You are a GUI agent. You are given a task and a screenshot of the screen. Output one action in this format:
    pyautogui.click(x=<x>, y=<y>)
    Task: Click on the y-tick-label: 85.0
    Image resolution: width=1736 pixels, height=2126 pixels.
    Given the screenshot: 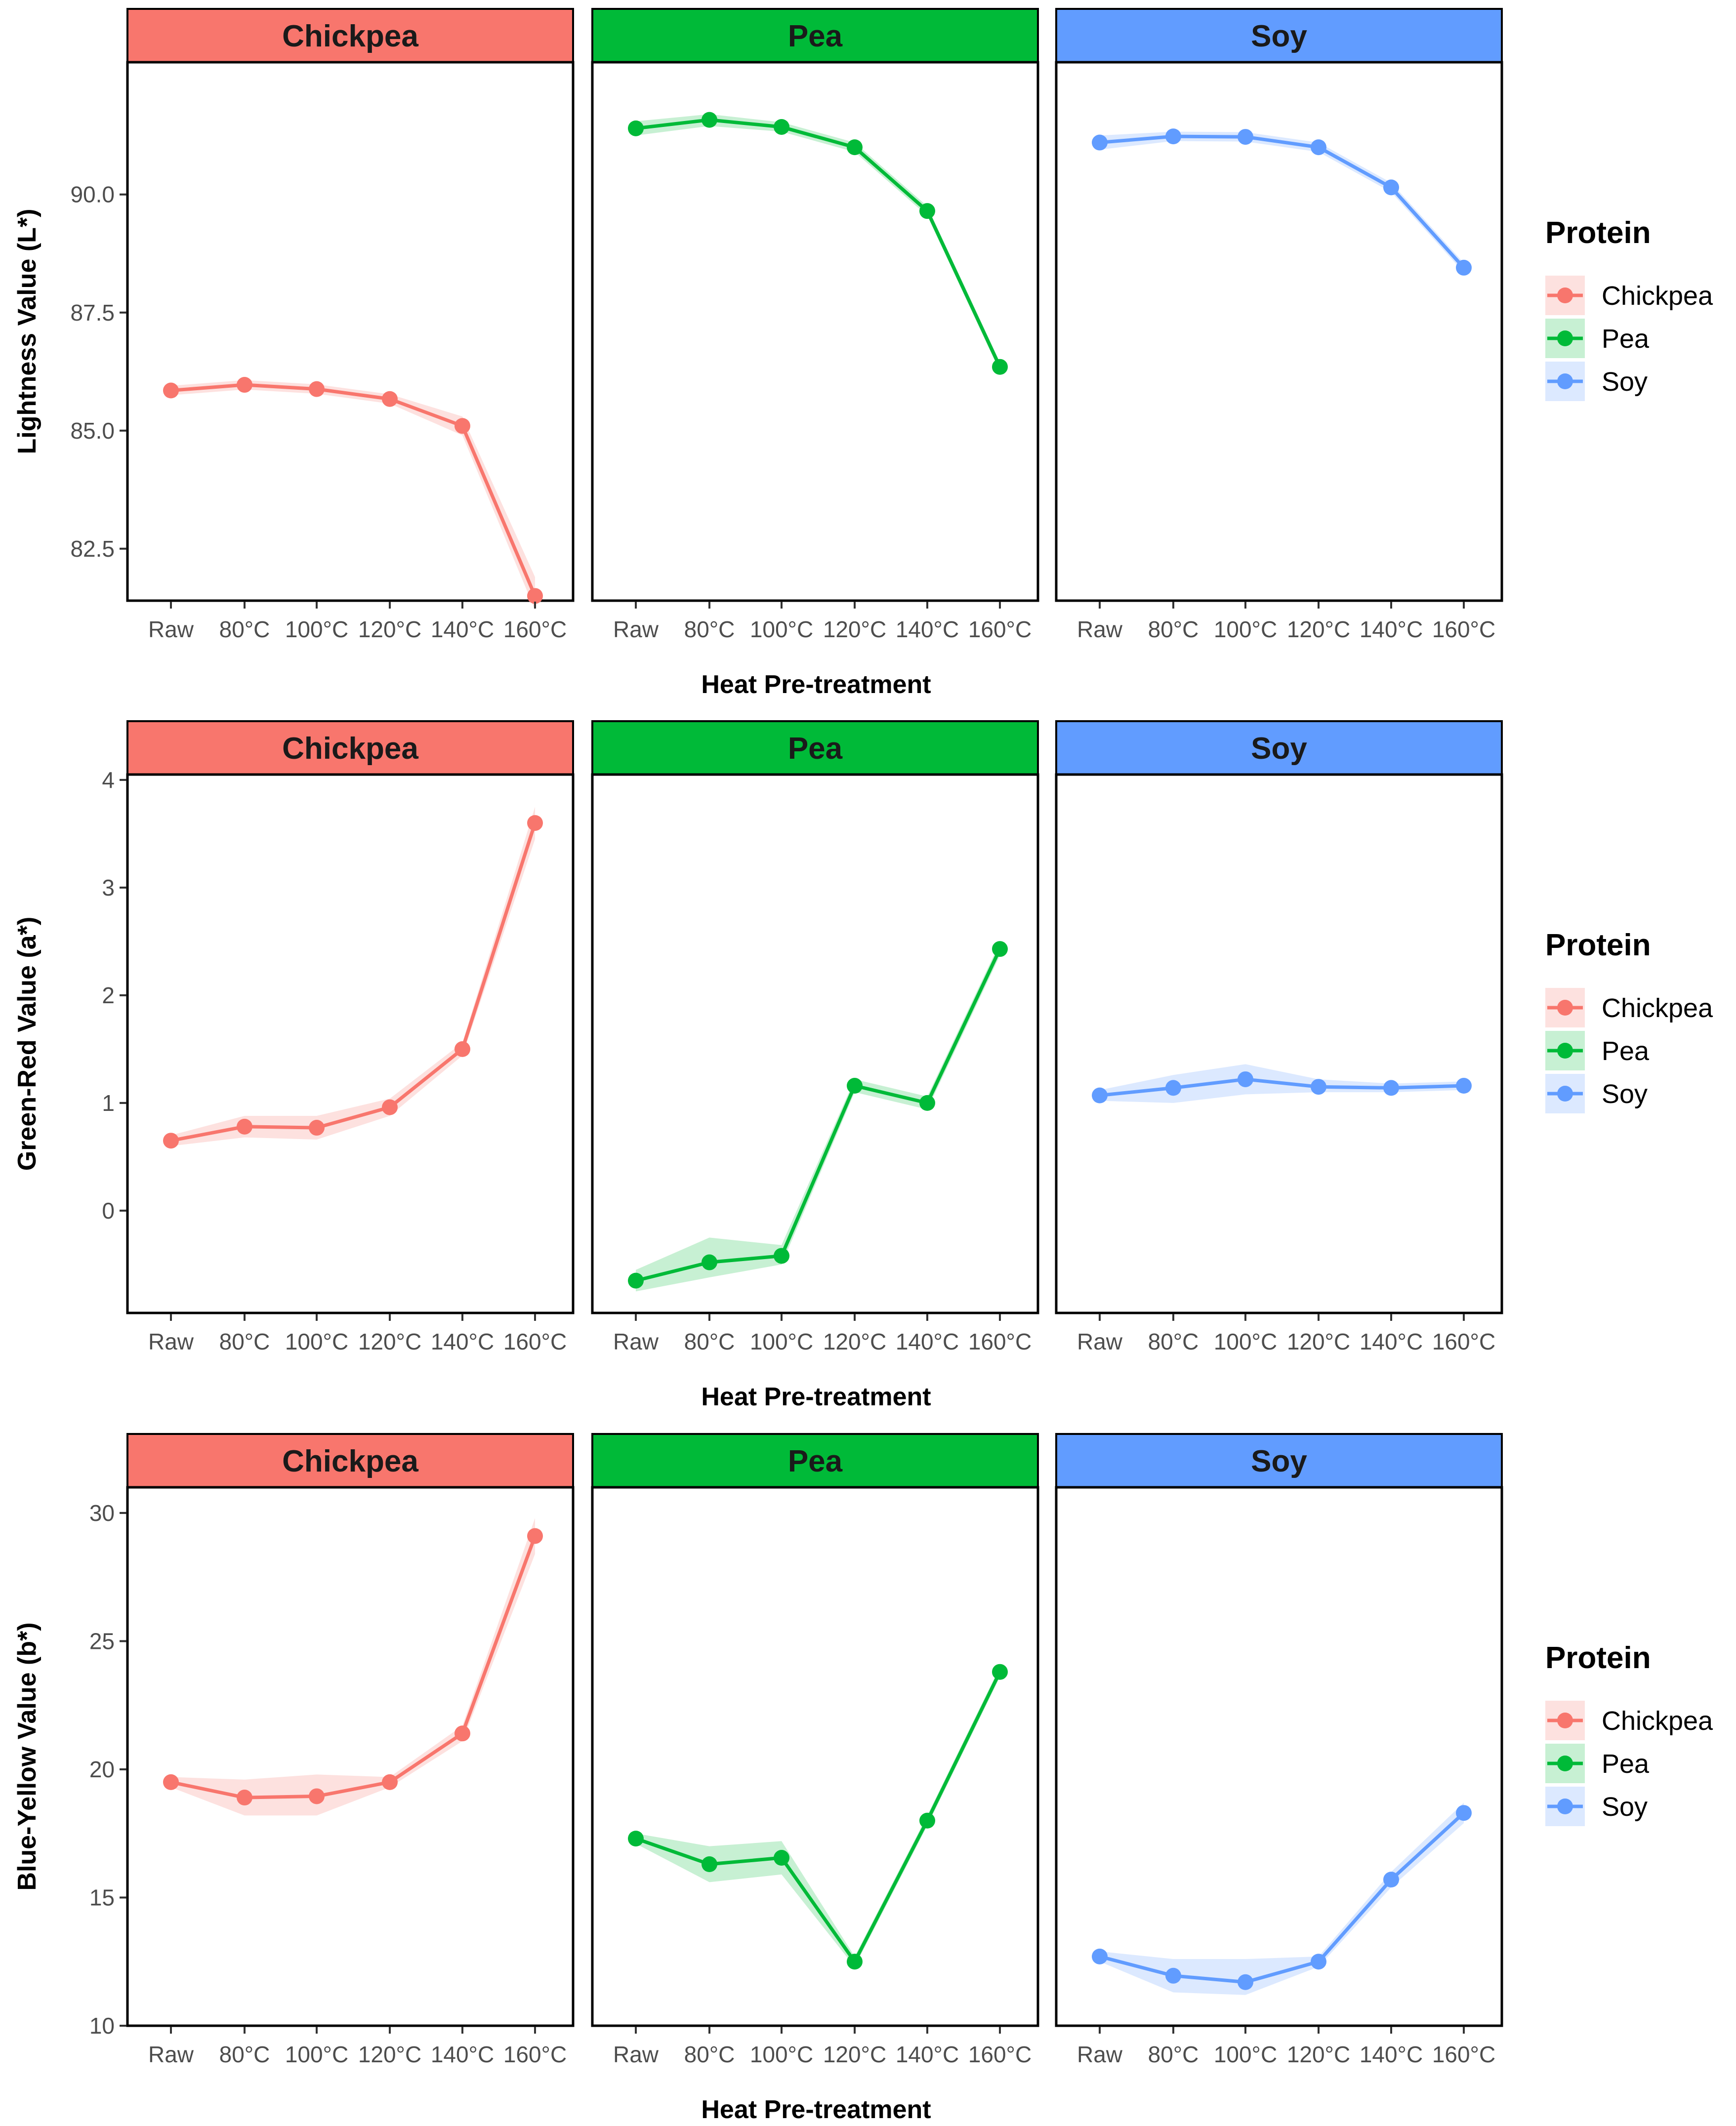 What is the action you would take?
    pyautogui.click(x=92, y=431)
    